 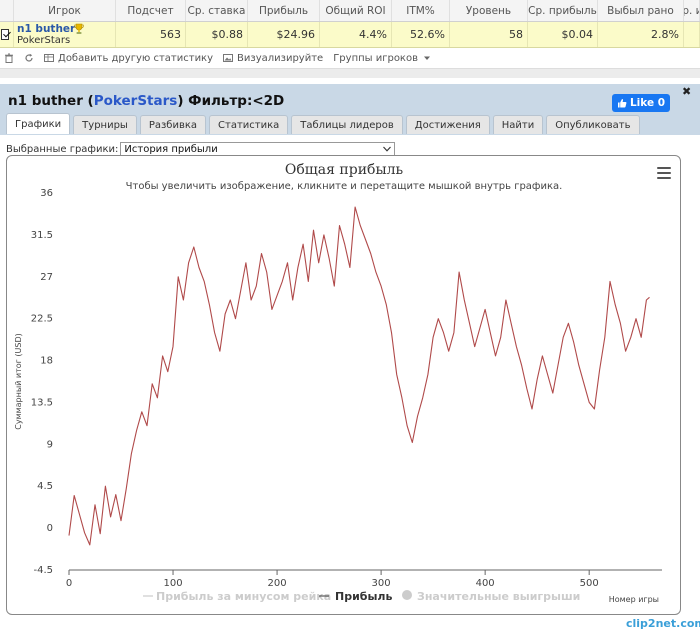 What do you see at coordinates (258, 149) in the screenshot?
I see `chart-select: История прибыли` at bounding box center [258, 149].